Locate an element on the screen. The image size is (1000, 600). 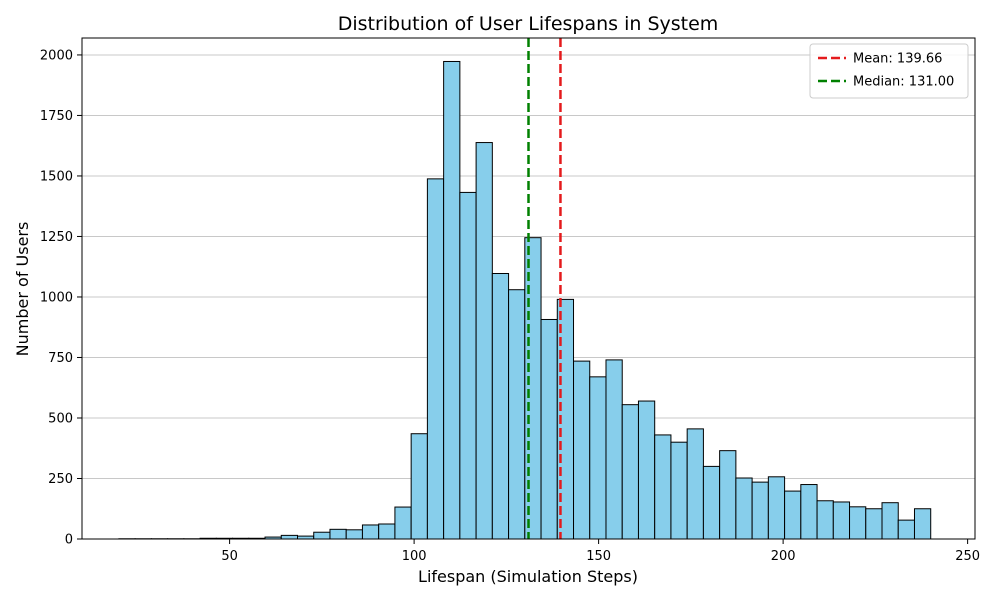
legend-label: Median: 131.00 is located at coordinates (903, 82).